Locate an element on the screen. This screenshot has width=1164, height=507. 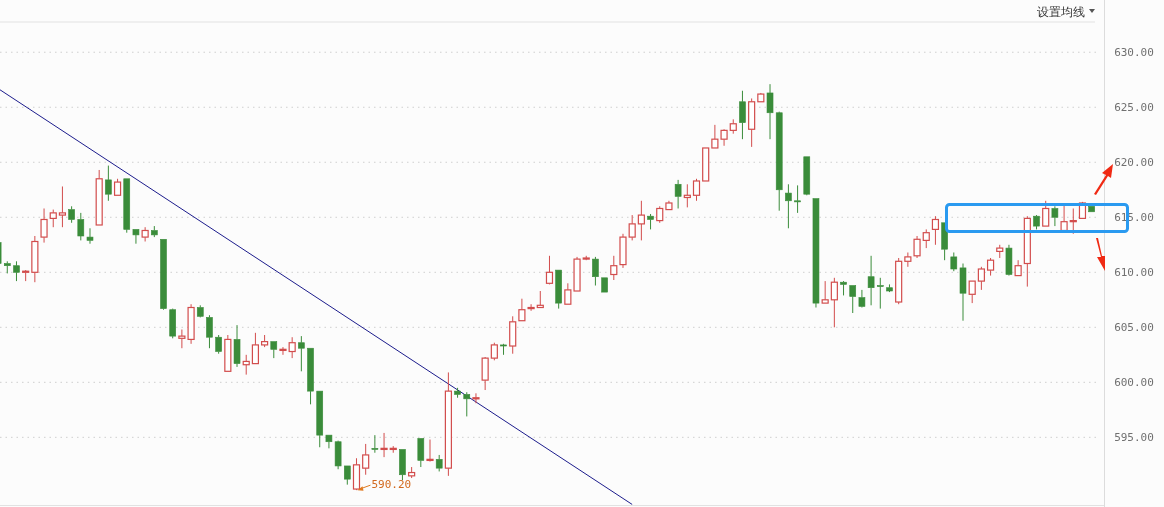
y-tick-label: 625.00 is located at coordinates (1134, 108).